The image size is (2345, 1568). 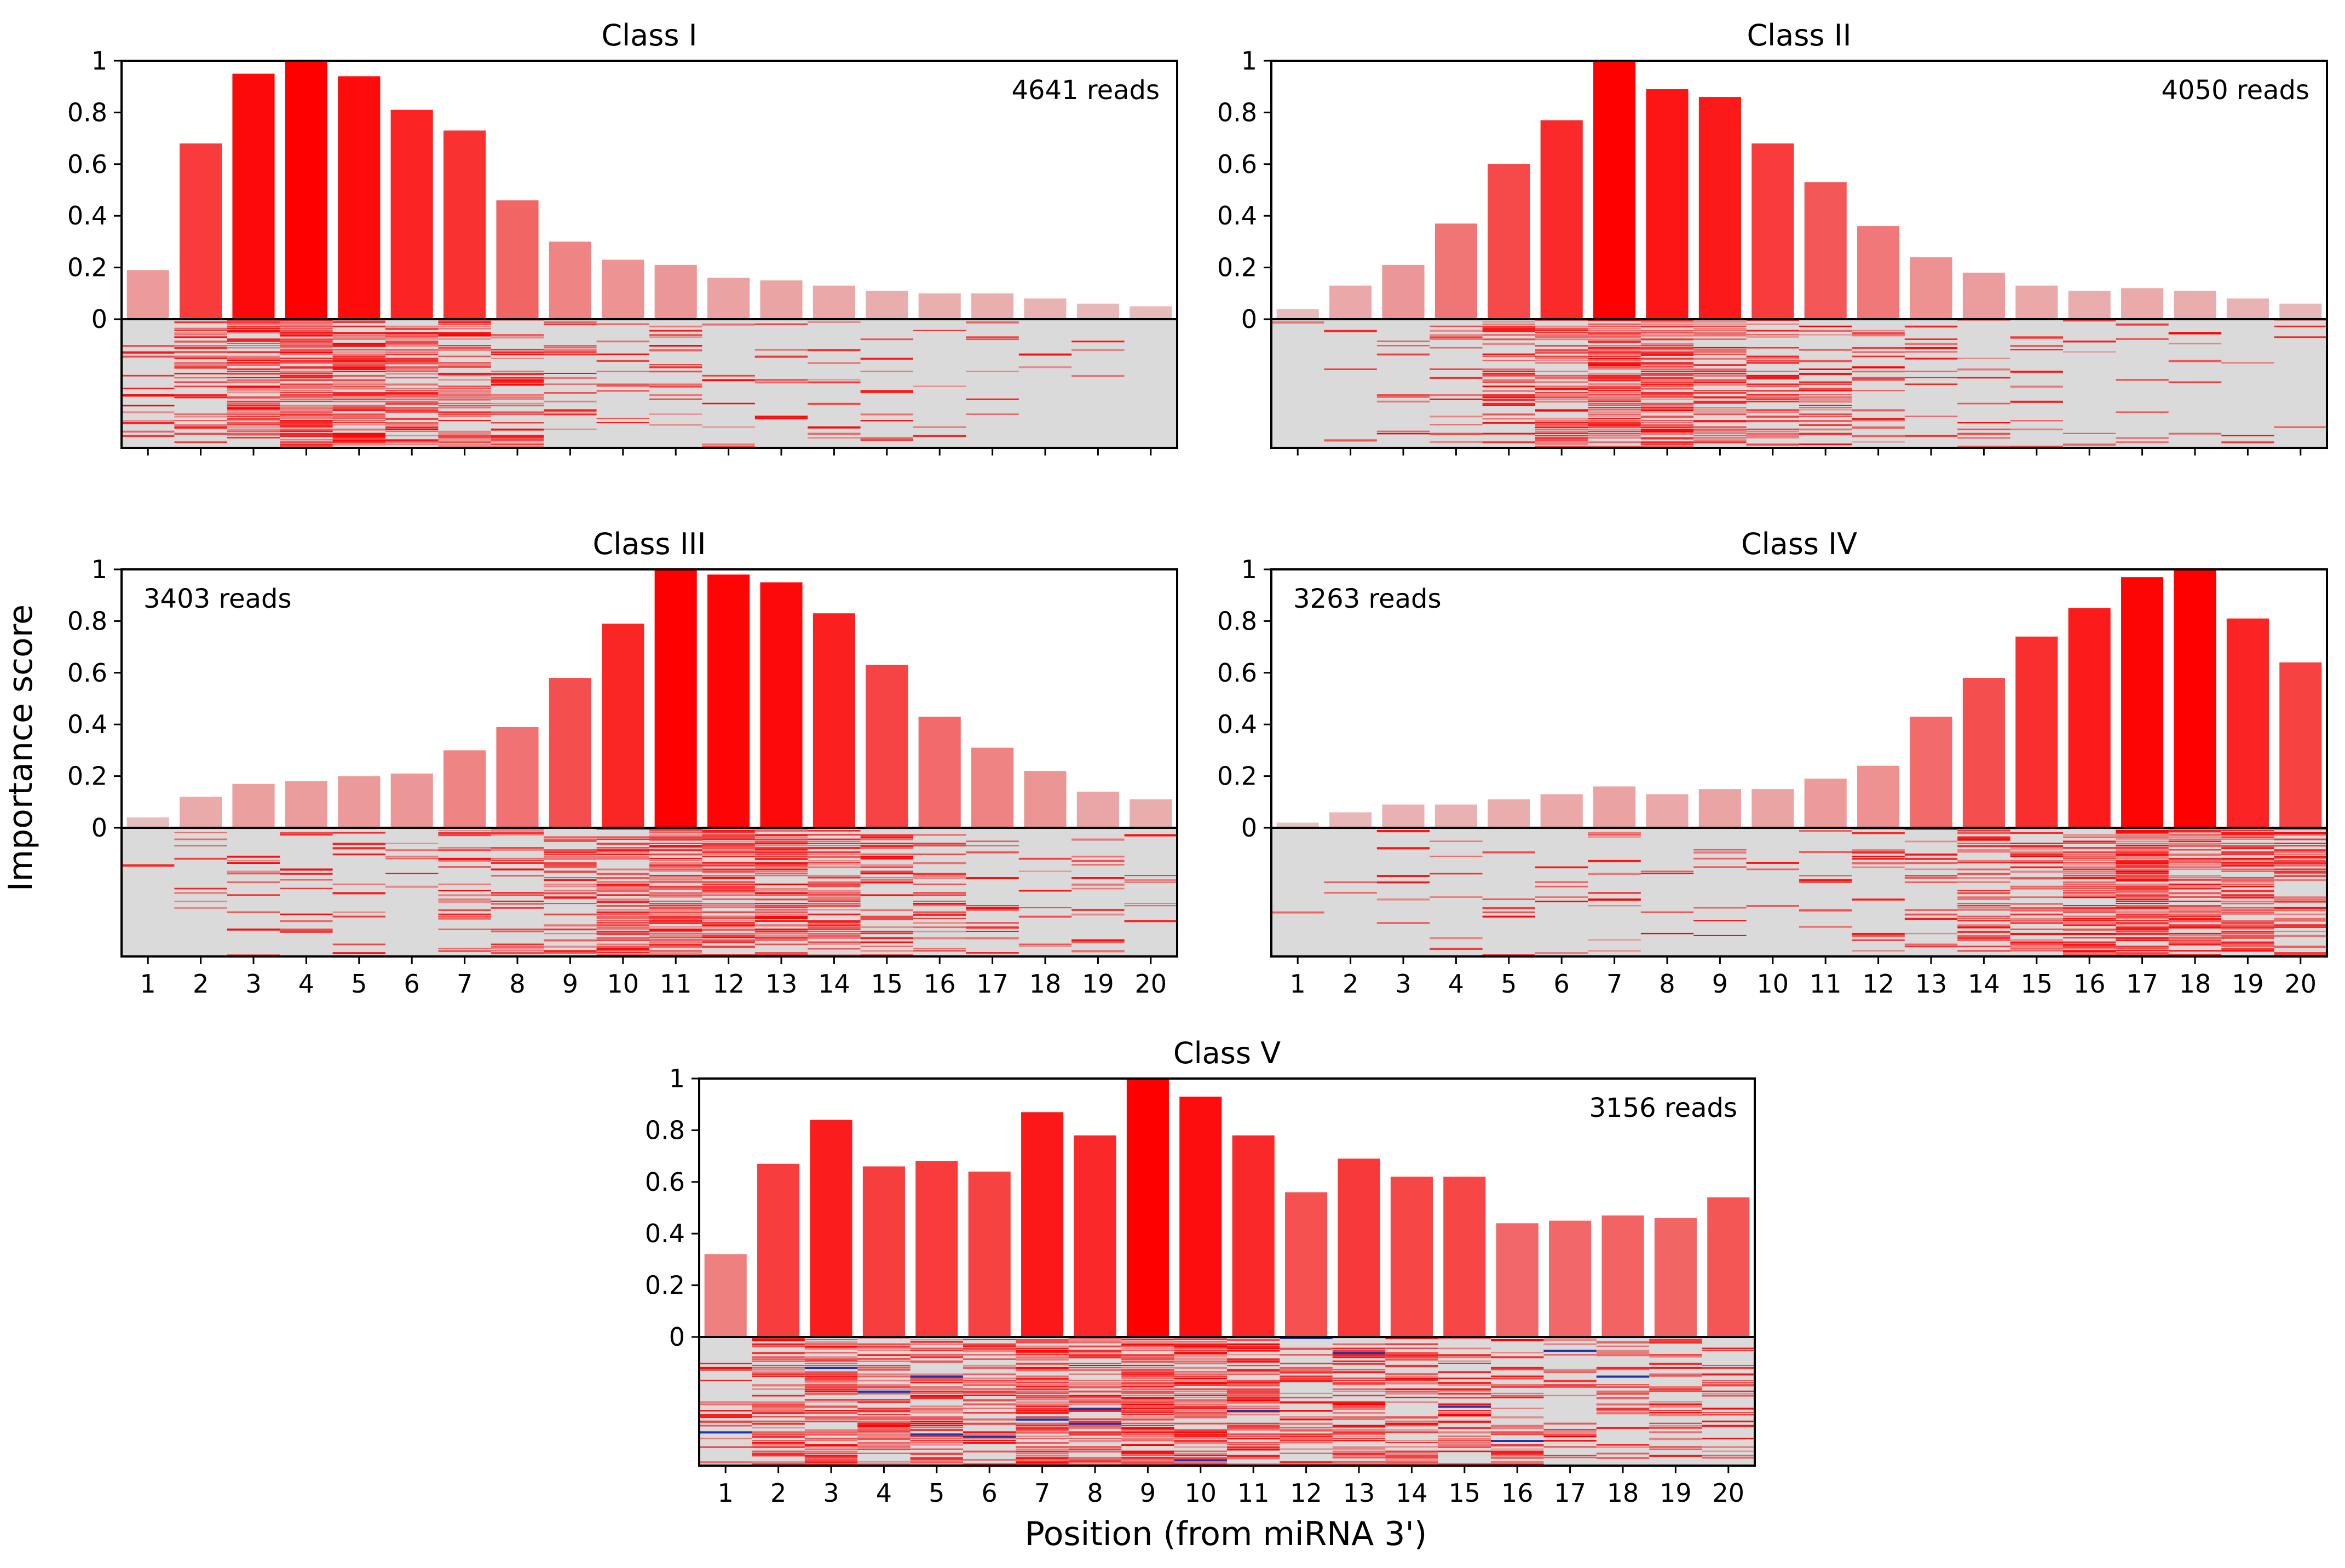 I want to click on x-tick-label: 7, so click(x=1042, y=1493).